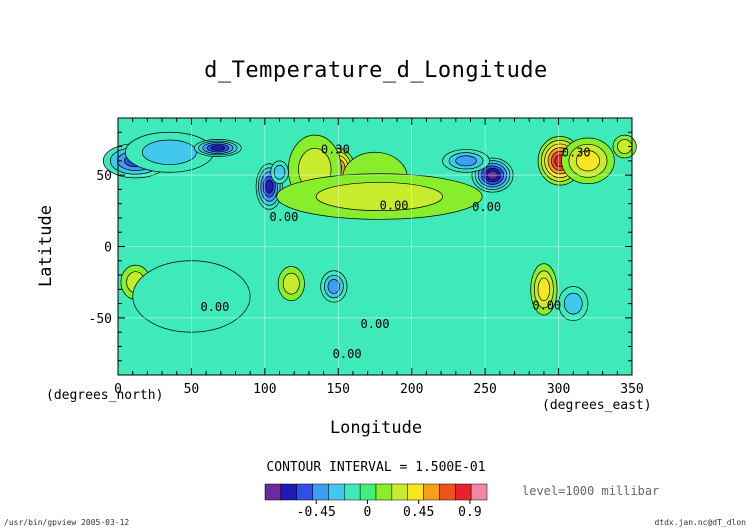  Describe the element at coordinates (368, 512) in the screenshot. I see `colorbar-tick-label: 0` at that location.